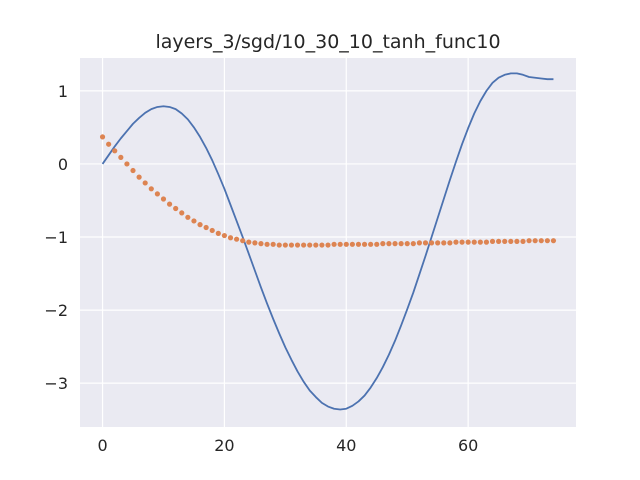  What do you see at coordinates (327, 42) in the screenshot?
I see `chart-title: layers_3/sgd/10_30_10_tanh_func10` at bounding box center [327, 42].